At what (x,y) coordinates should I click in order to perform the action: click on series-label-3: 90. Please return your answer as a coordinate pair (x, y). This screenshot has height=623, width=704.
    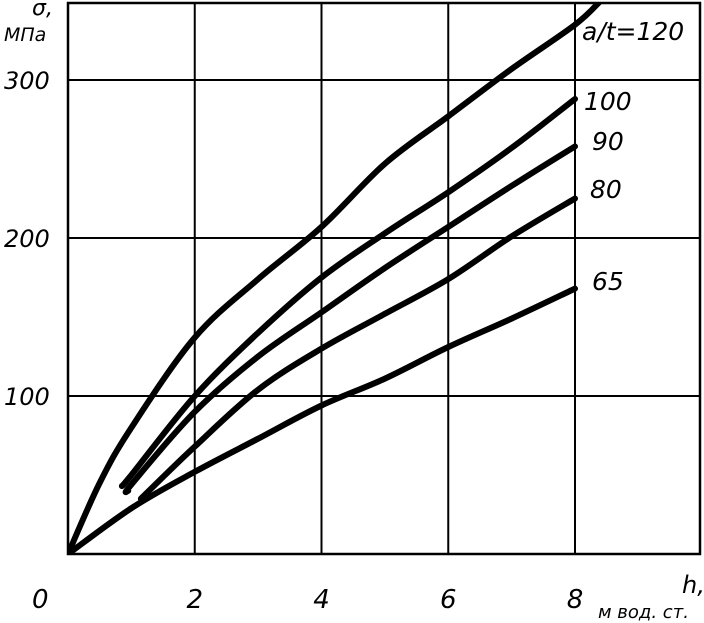
    Looking at the image, I should click on (608, 141).